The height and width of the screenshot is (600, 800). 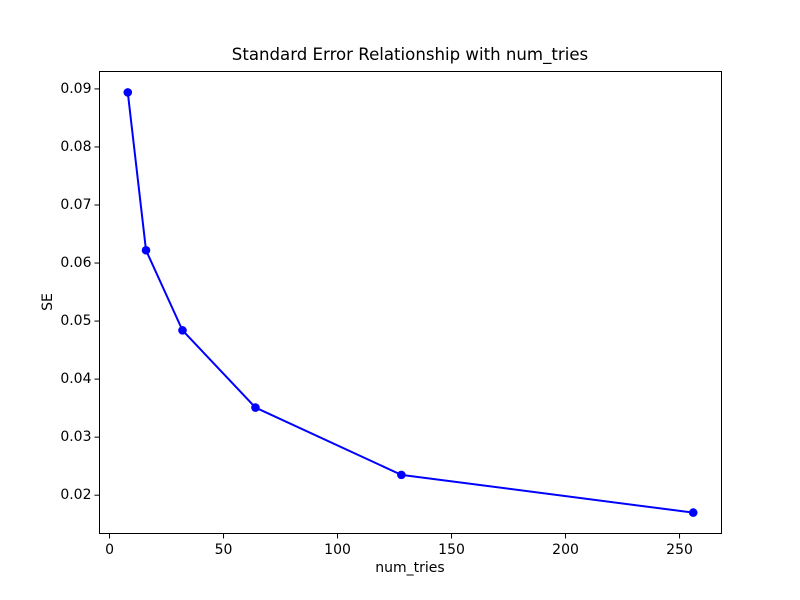 I want to click on y-tick-label: 0.02, so click(x=76, y=495).